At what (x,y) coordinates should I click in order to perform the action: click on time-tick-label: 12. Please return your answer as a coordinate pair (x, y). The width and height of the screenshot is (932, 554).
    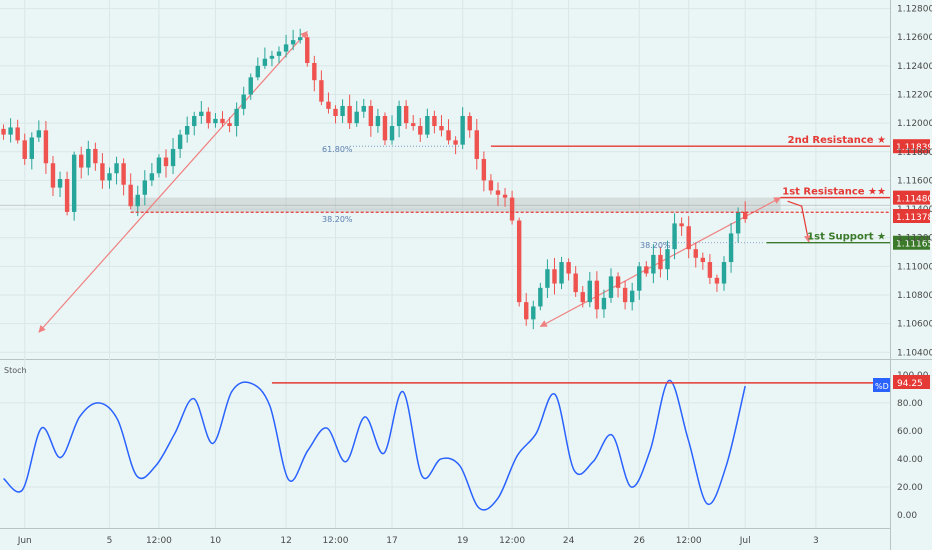
    Looking at the image, I should click on (285, 541).